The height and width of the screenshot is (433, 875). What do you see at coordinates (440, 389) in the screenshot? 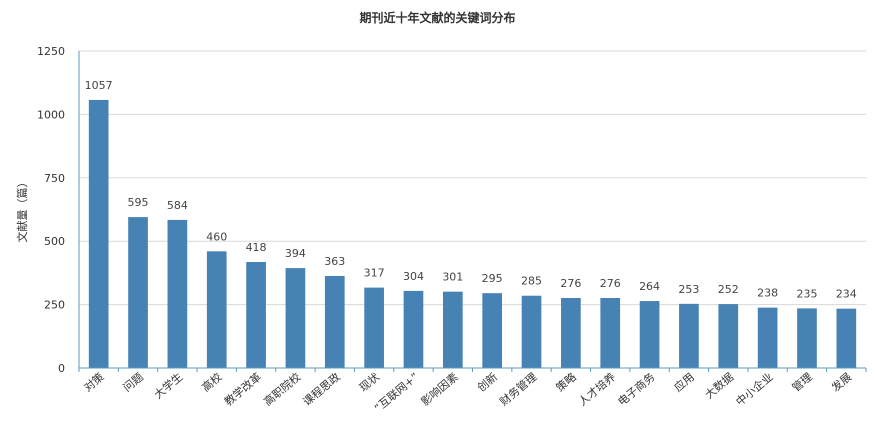
I see `x-tick-label: 影响因素` at bounding box center [440, 389].